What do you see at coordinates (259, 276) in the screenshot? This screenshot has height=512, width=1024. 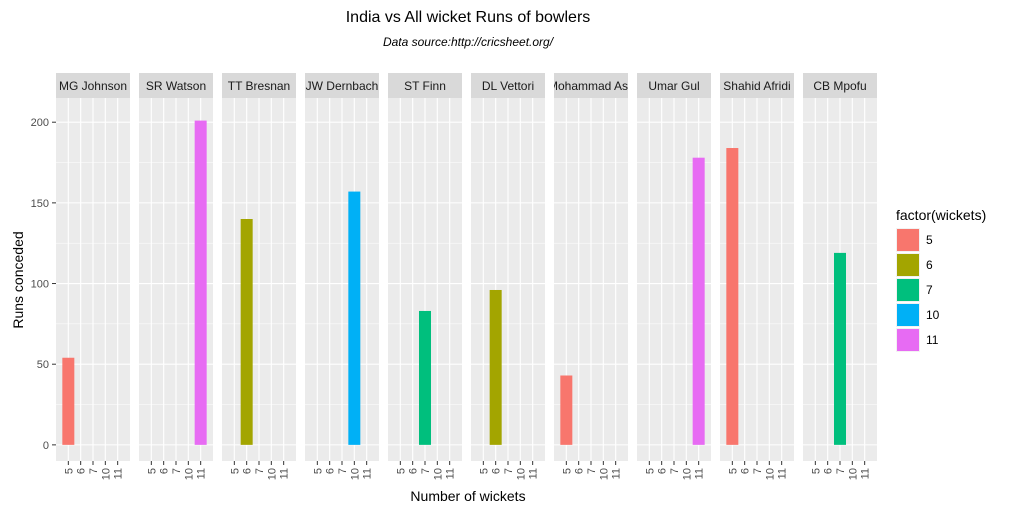 I see `facet-panel: TT Bresnan 5 6 7 10 11` at bounding box center [259, 276].